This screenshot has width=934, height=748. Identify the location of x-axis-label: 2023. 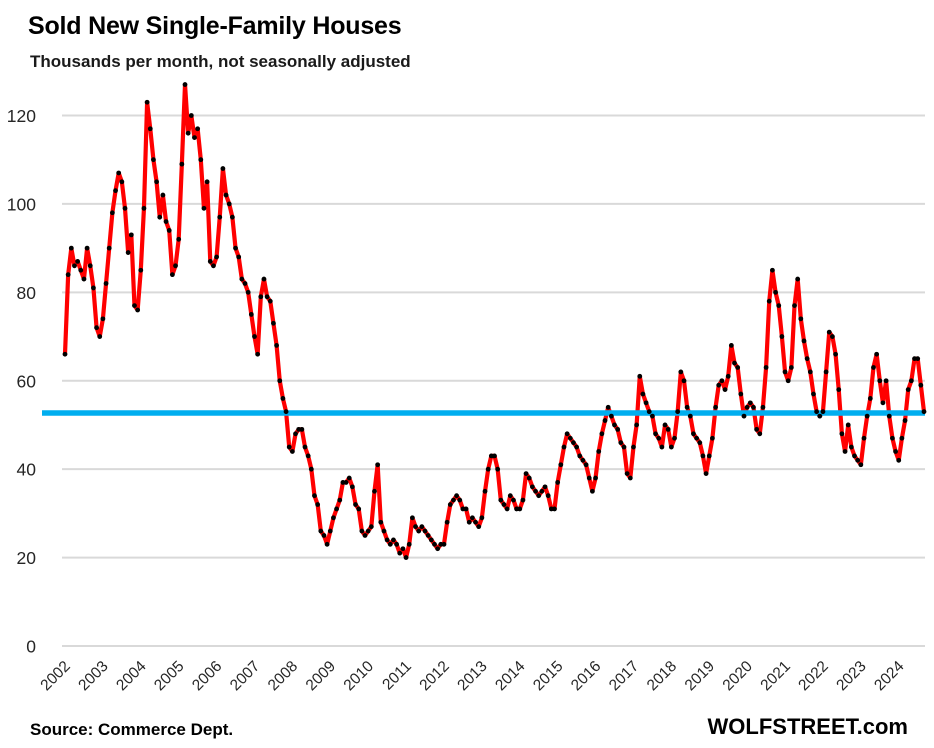
(851, 676).